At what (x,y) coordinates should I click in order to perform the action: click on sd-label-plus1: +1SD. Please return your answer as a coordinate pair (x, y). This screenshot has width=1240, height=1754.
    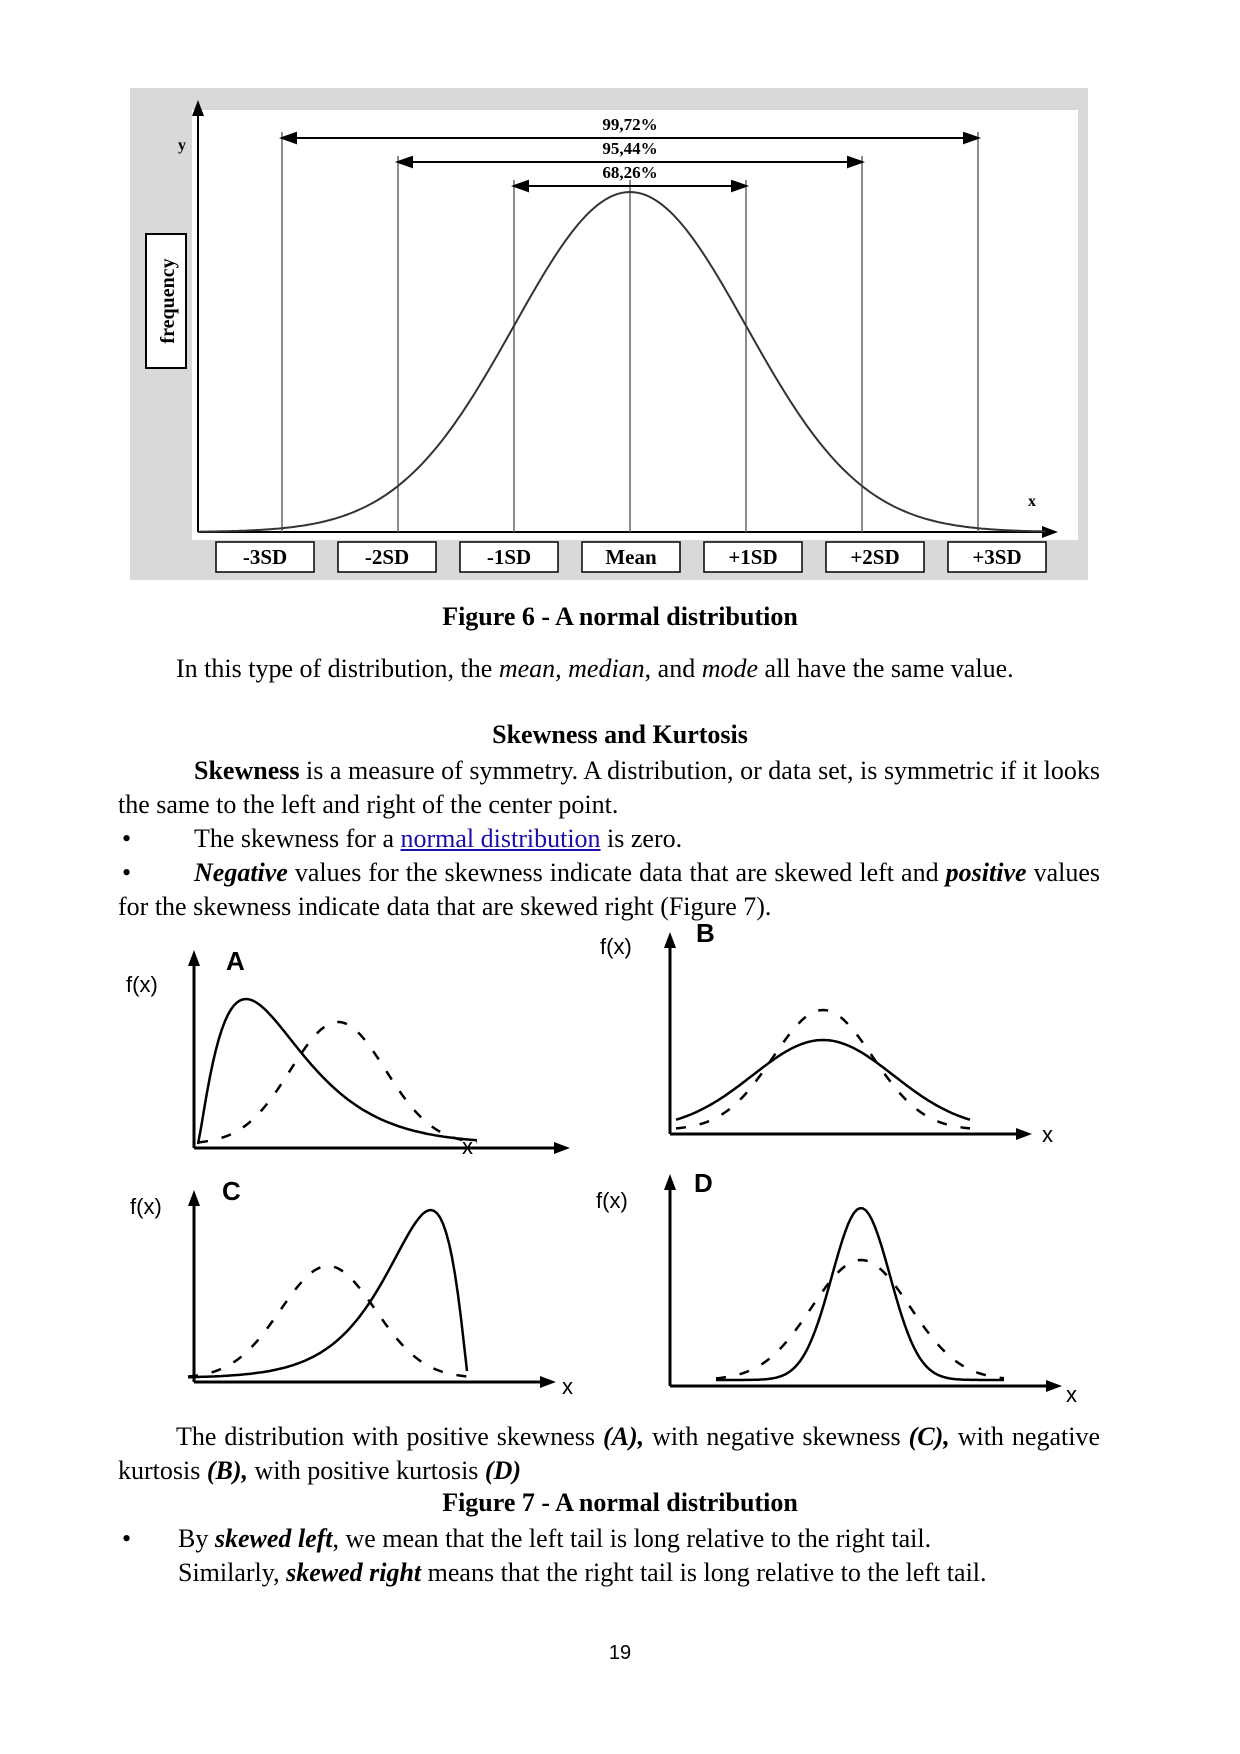
    Looking at the image, I should click on (752, 557).